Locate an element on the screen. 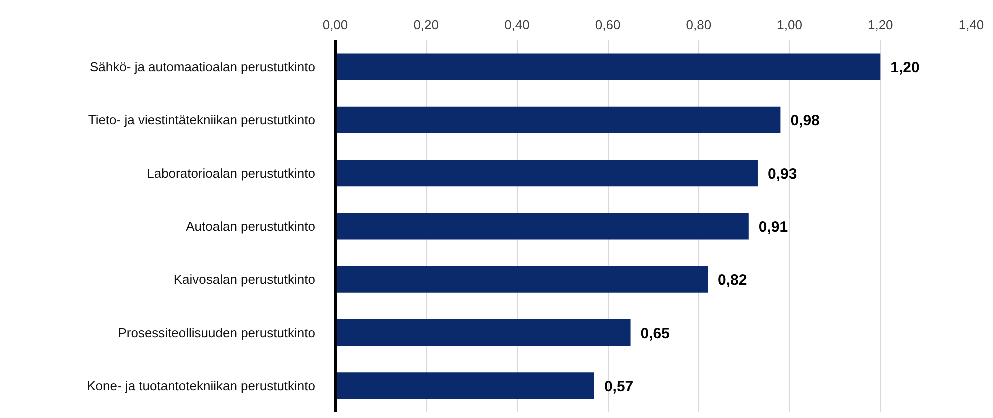 The height and width of the screenshot is (418, 993). y-tick-label: Autoalan perustutkinto is located at coordinates (251, 226).